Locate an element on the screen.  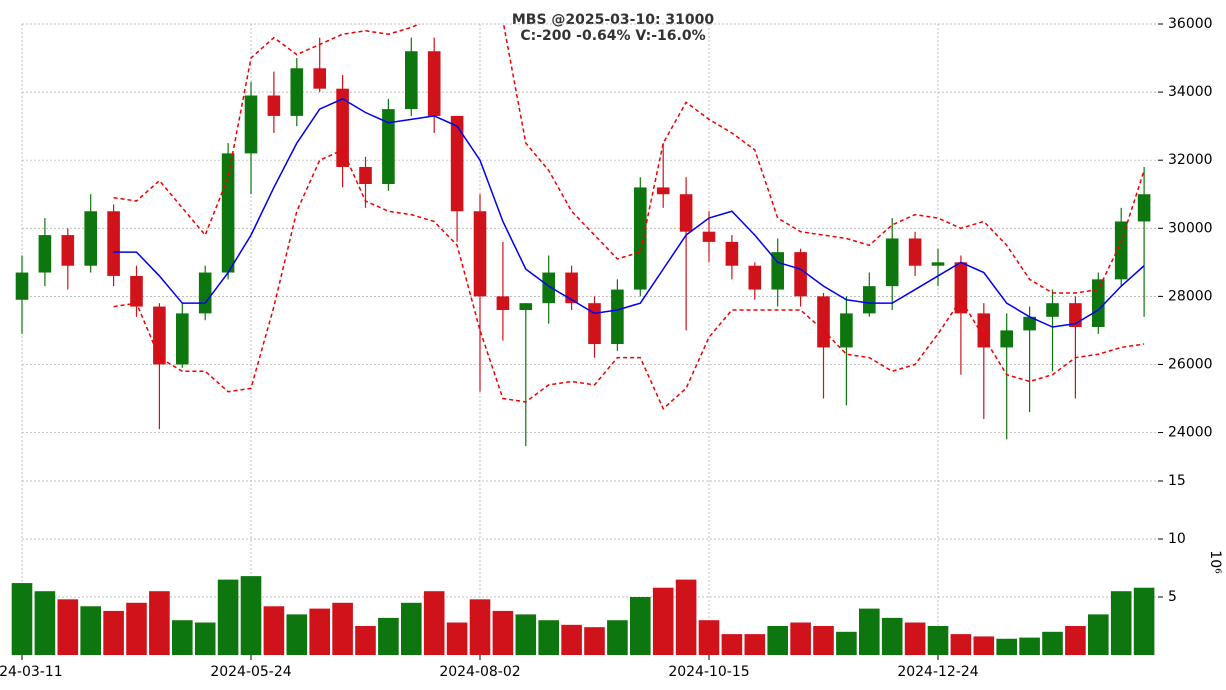
volume-axis-label: 10⁶ is located at coordinates (1215, 562).